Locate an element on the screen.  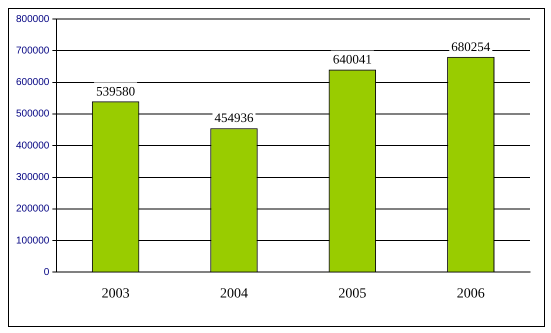
data-label: 680254 is located at coordinates (471, 46).